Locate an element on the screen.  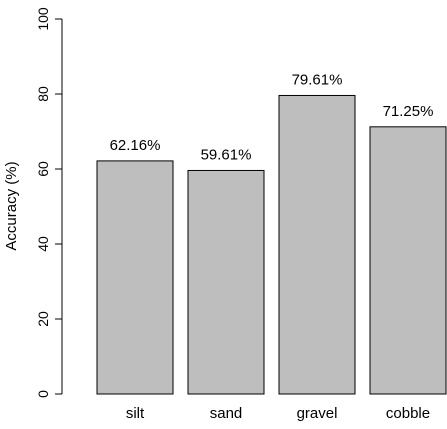
y-tick-label: 0 is located at coordinates (43, 394).